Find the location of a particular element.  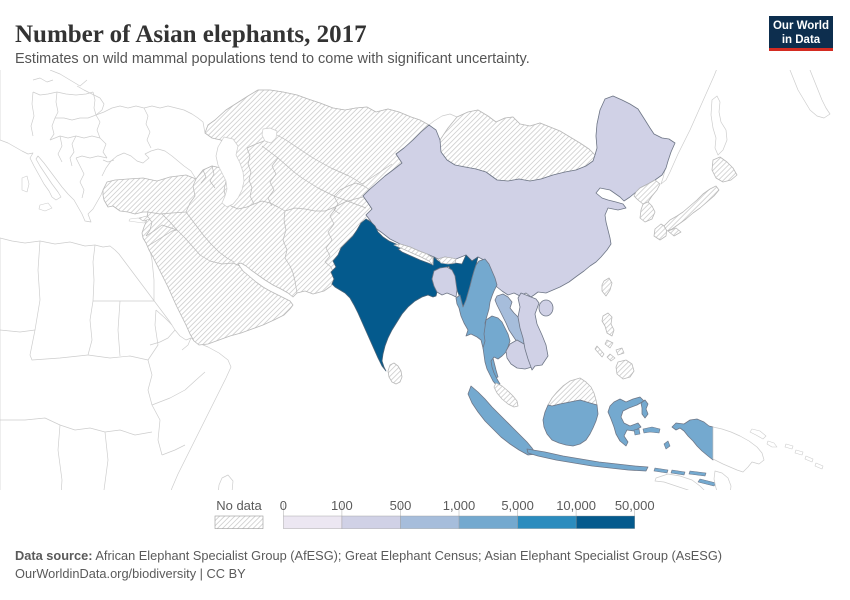

svg-text: 5,000 is located at coordinates (517, 505).